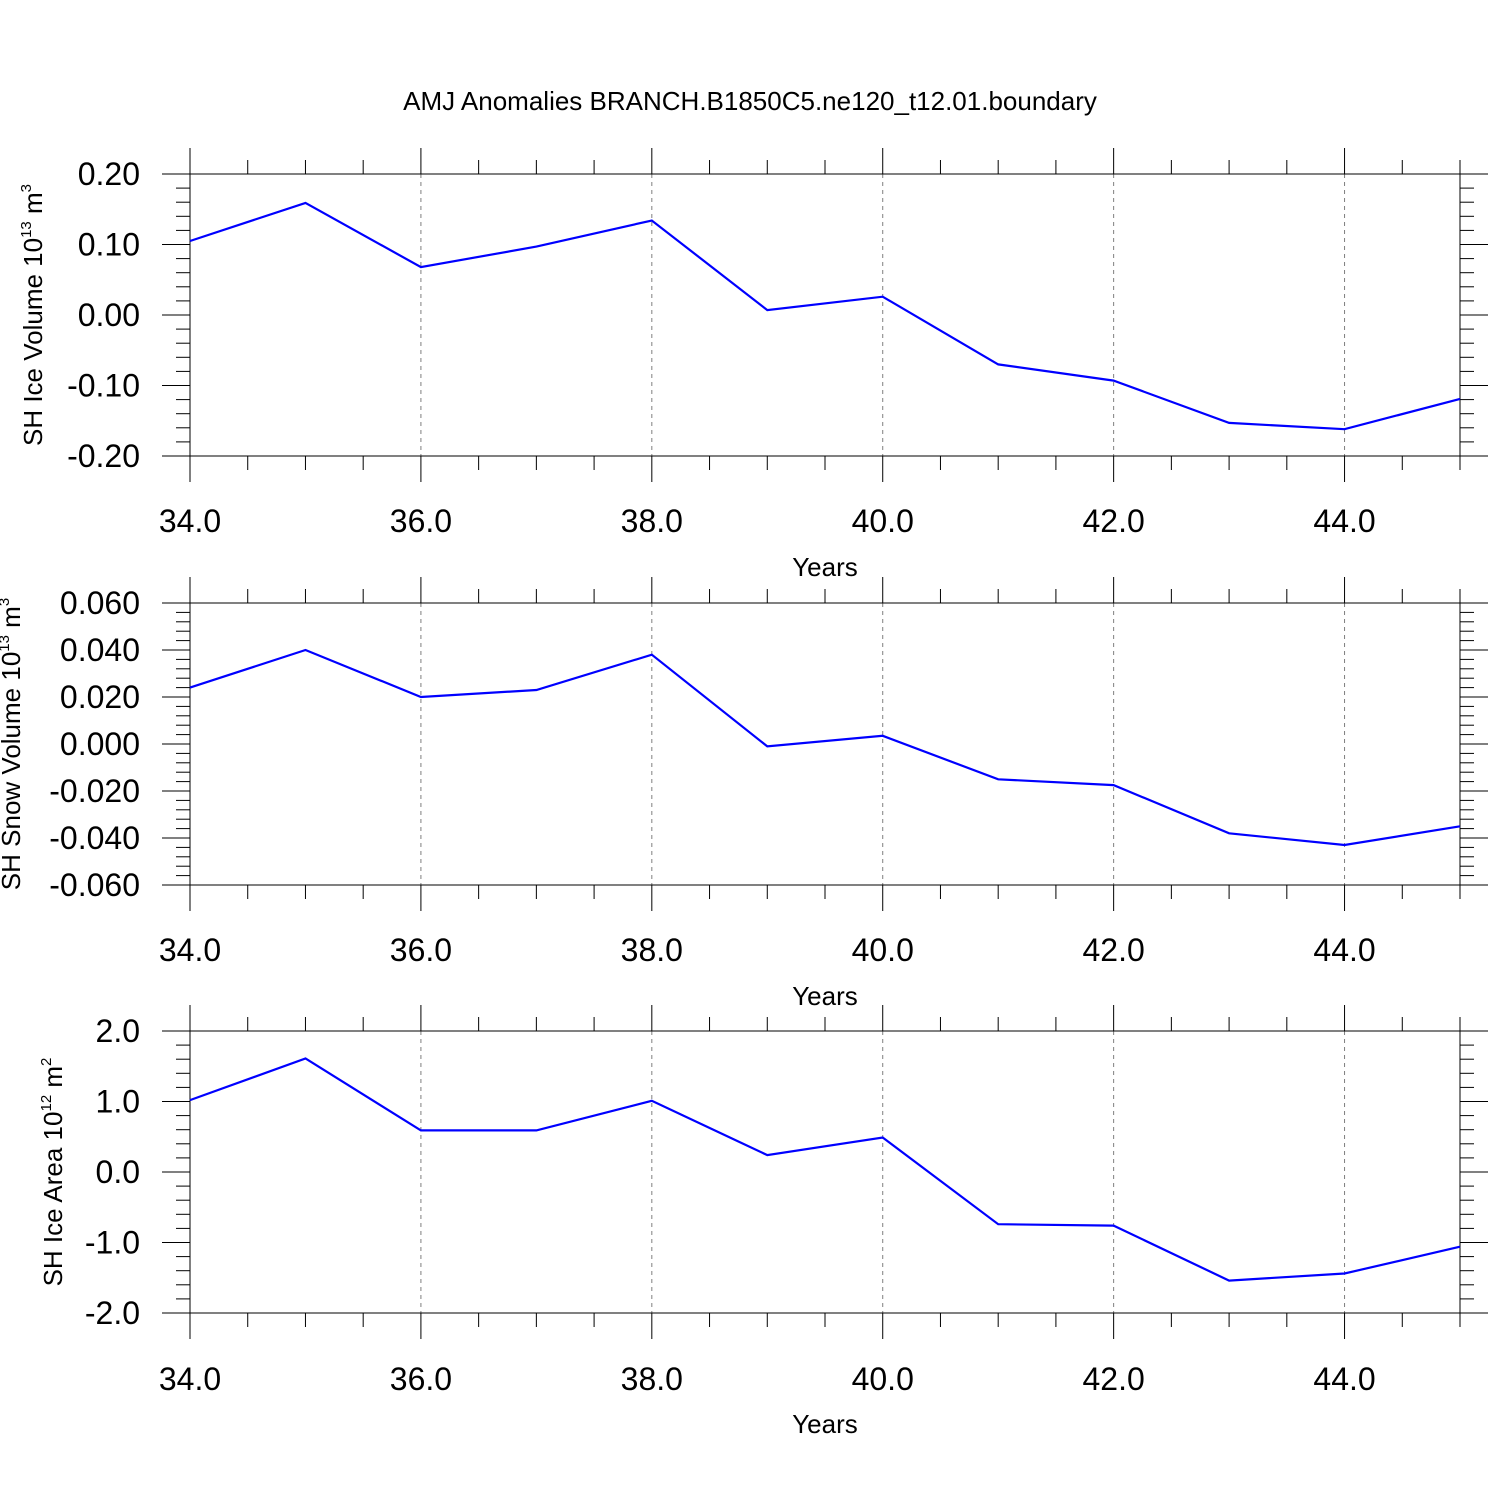  I want to click on y-axis-label: SH Ice Volume 1013 m3, so click(33, 315).